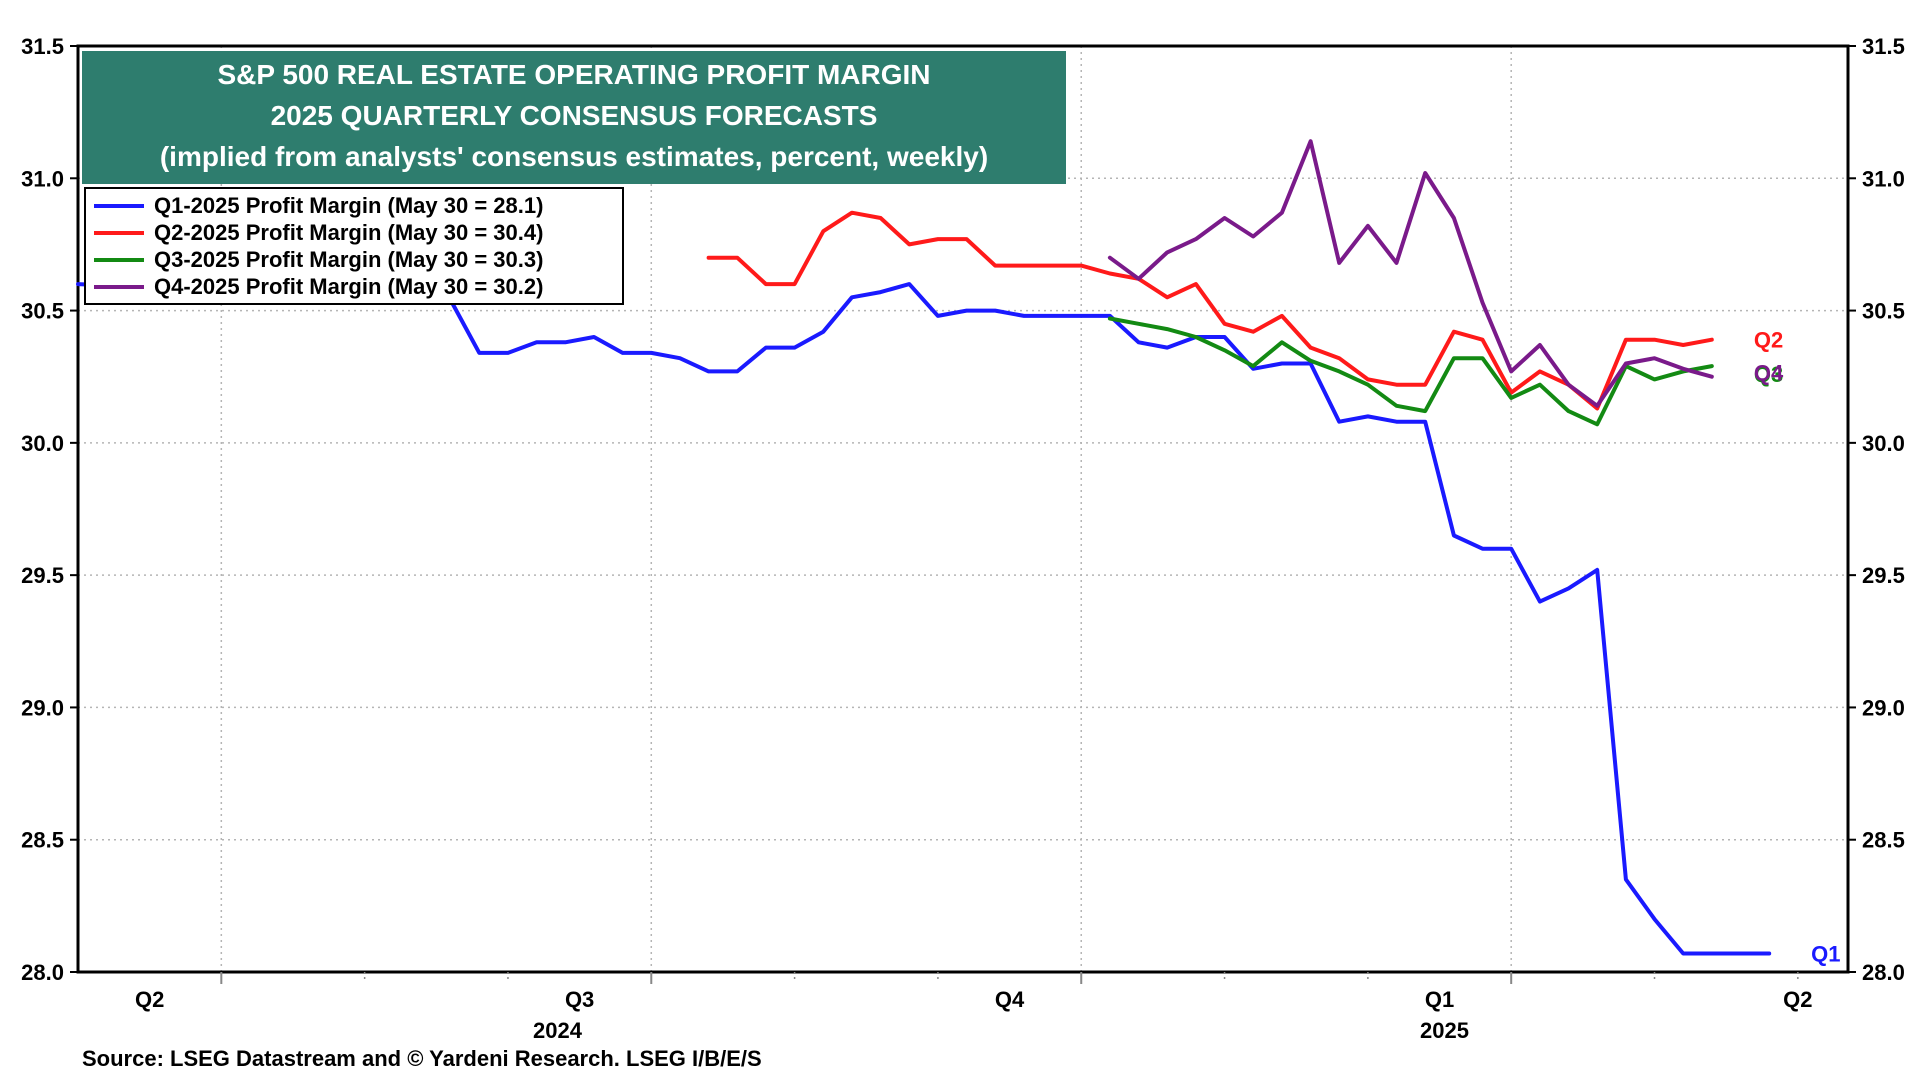  I want to click on legend-item-q3: Q3-2025 Profit Margin (May 30 = 30.3), so click(354, 259).